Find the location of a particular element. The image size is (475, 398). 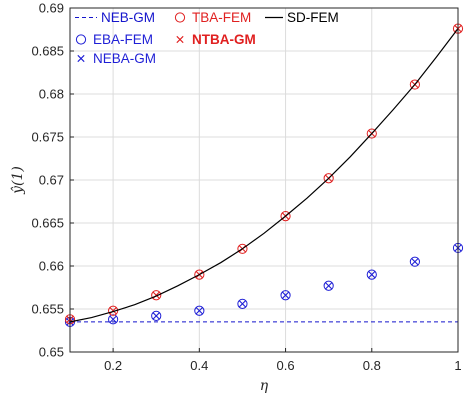

legend-label: NEBA-GM is located at coordinates (124, 58).